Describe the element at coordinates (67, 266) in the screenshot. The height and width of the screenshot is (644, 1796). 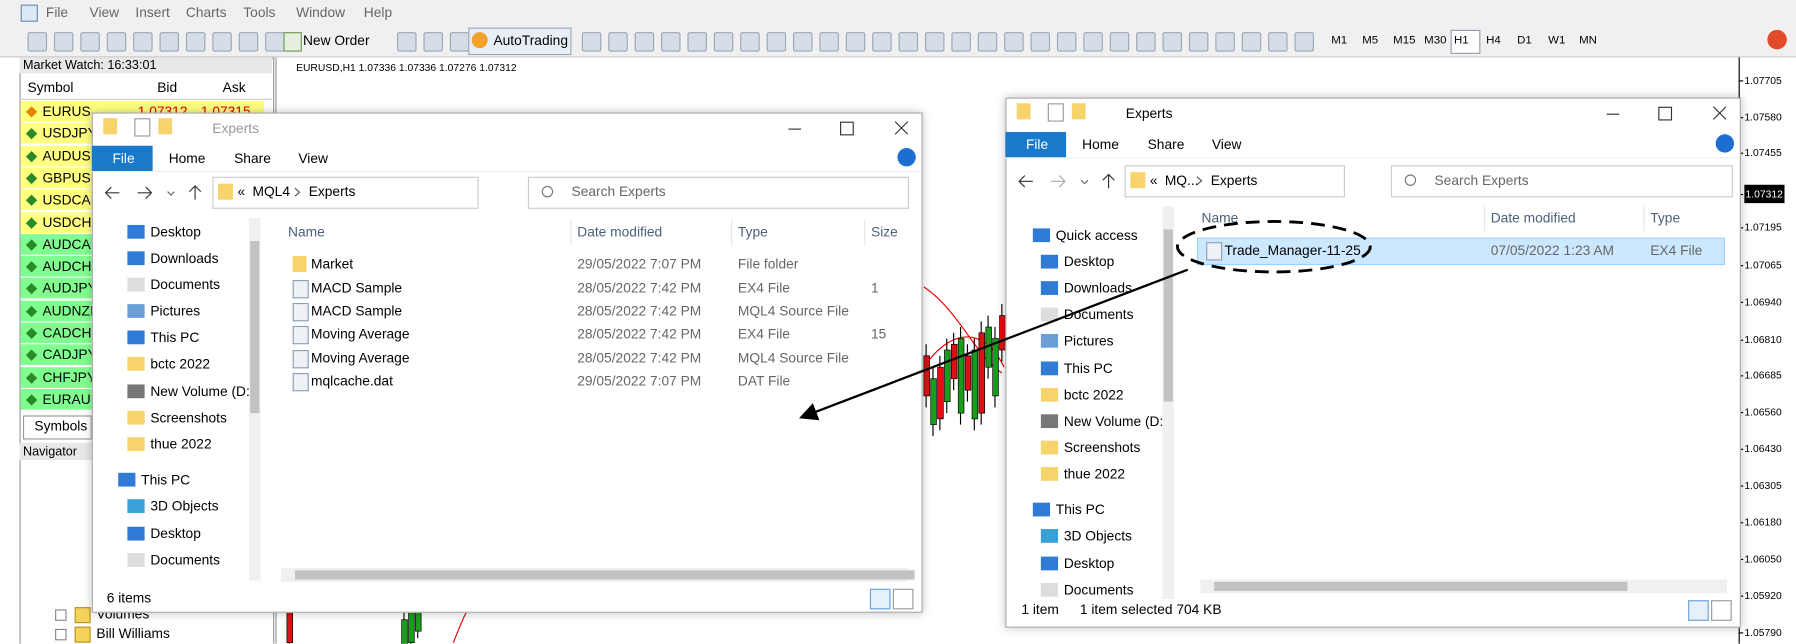
I see `symbol: AUDCHF` at that location.